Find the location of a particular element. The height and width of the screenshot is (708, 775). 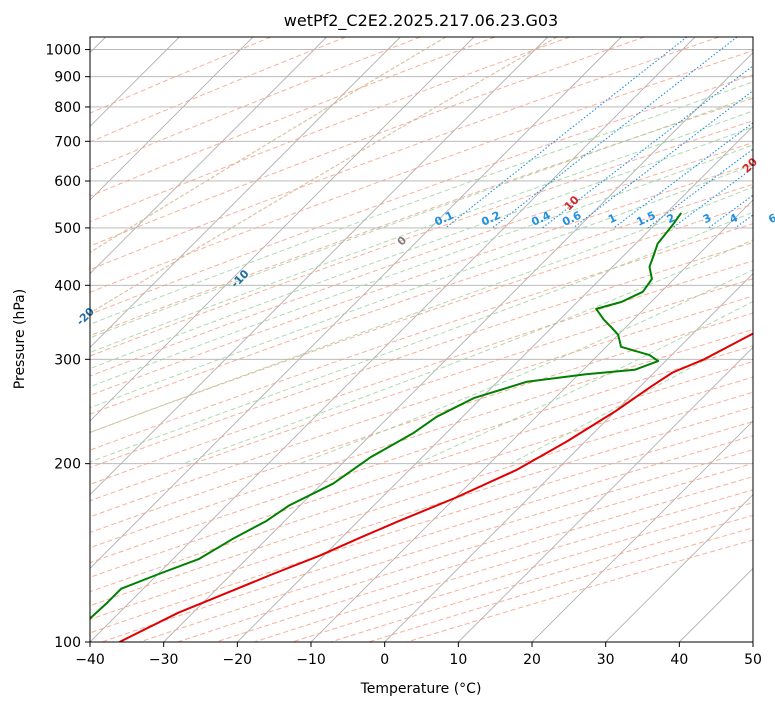

x-tick-label: −40 is located at coordinates (90, 660).